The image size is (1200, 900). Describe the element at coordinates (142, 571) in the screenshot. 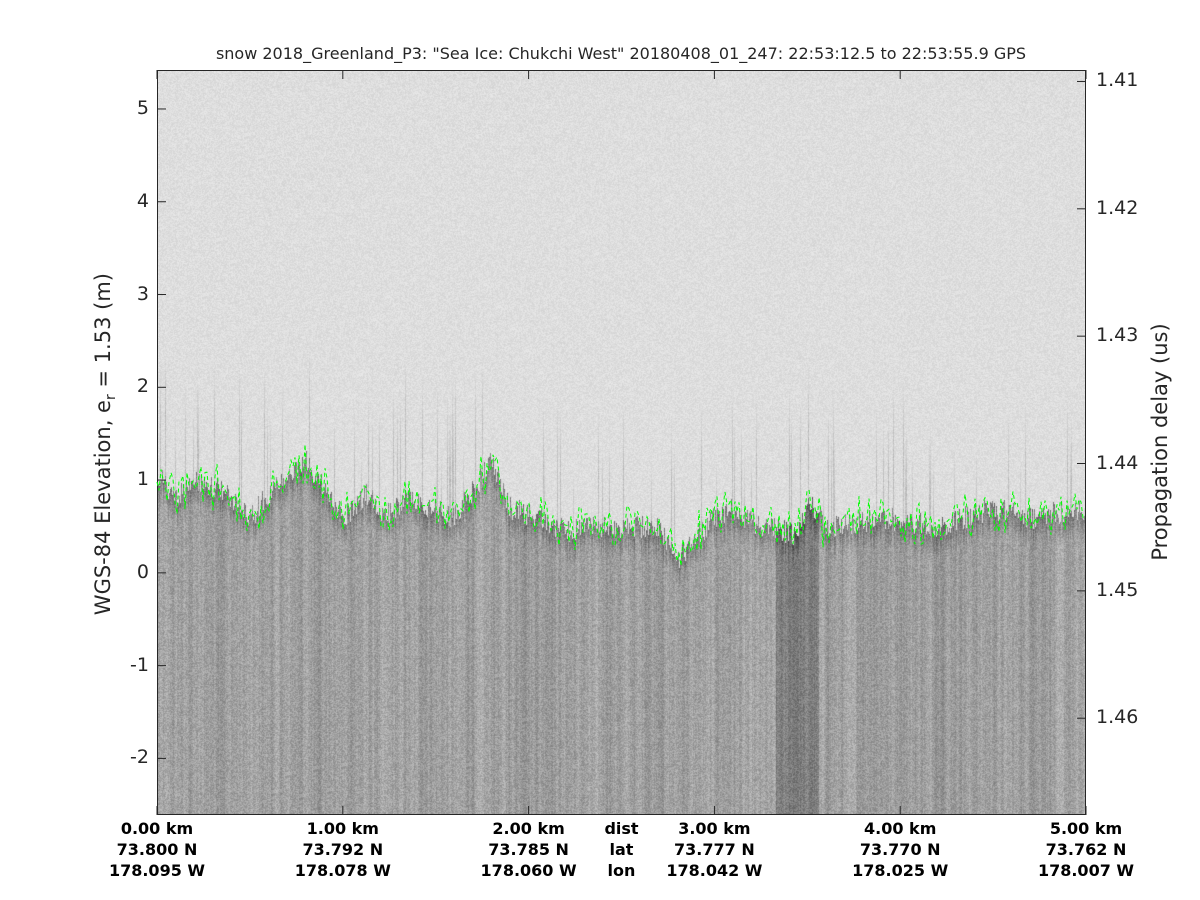

I see `left-tick-label: 0` at that location.